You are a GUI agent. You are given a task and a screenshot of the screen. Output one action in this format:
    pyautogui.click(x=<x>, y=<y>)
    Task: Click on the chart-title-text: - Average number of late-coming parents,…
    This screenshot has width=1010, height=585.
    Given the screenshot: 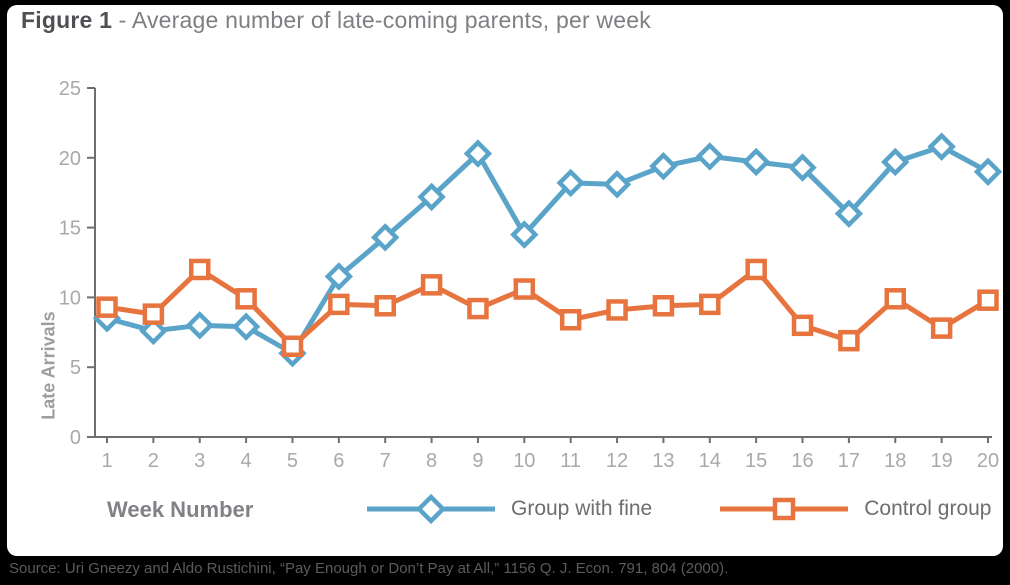 What is the action you would take?
    pyautogui.click(x=381, y=20)
    